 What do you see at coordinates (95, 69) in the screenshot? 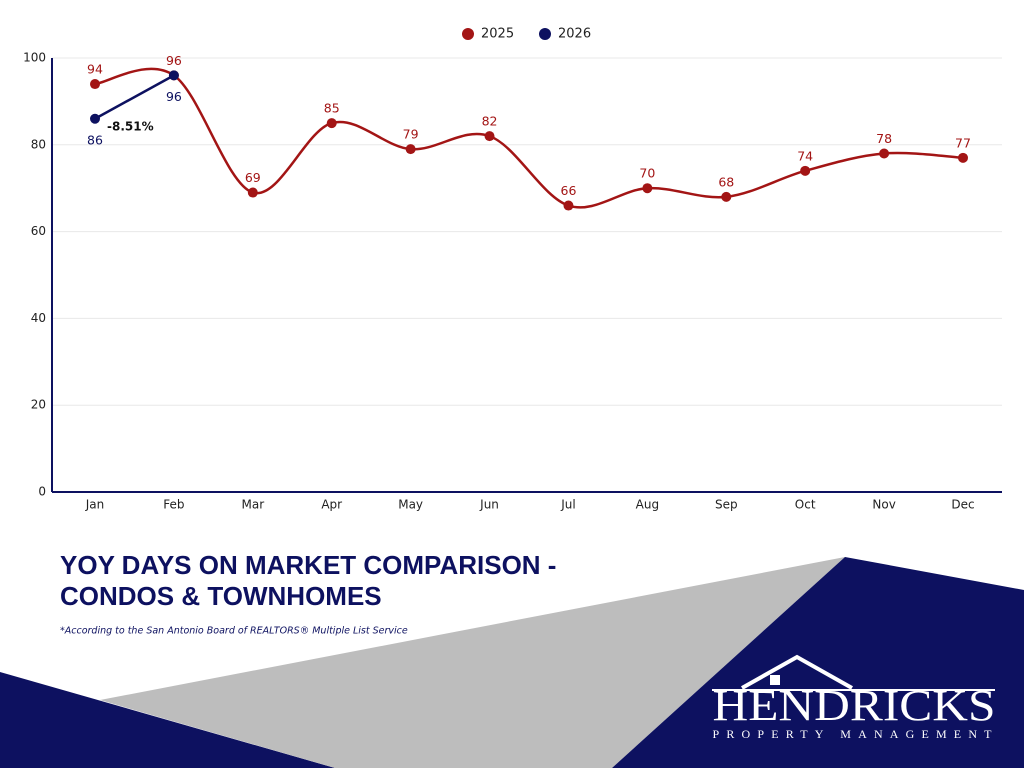
I see `data-label: 94` at bounding box center [95, 69].